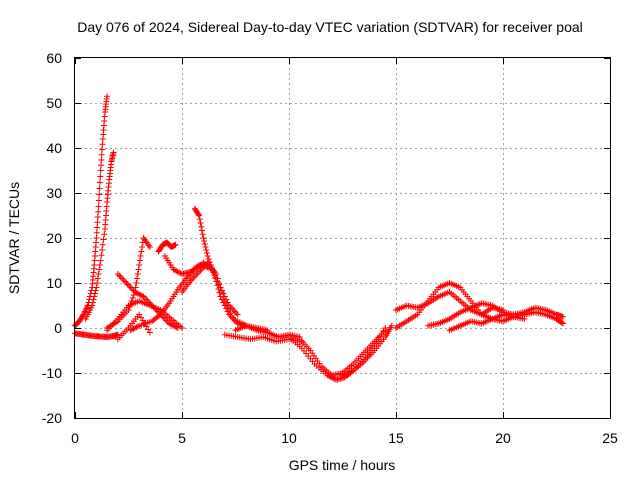 The width and height of the screenshot is (640, 485). What do you see at coordinates (54, 103) in the screenshot?
I see `y-tick-label: 50` at bounding box center [54, 103].